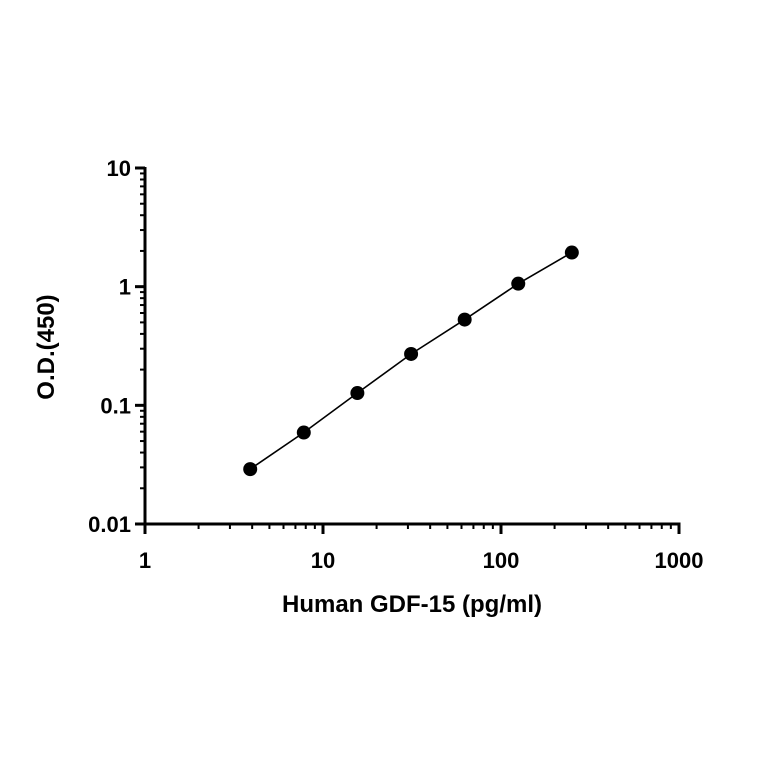  I want to click on y-major-ticks, so click(140, 346).